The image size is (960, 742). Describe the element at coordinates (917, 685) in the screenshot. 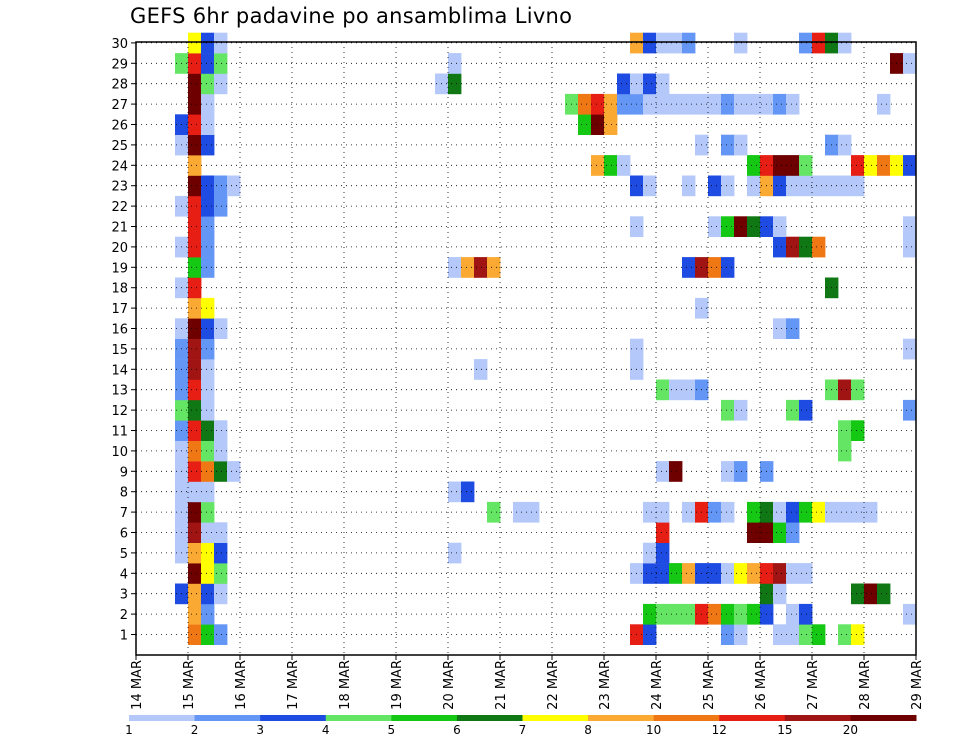

I see `x-tick-label: 29 MAR` at that location.